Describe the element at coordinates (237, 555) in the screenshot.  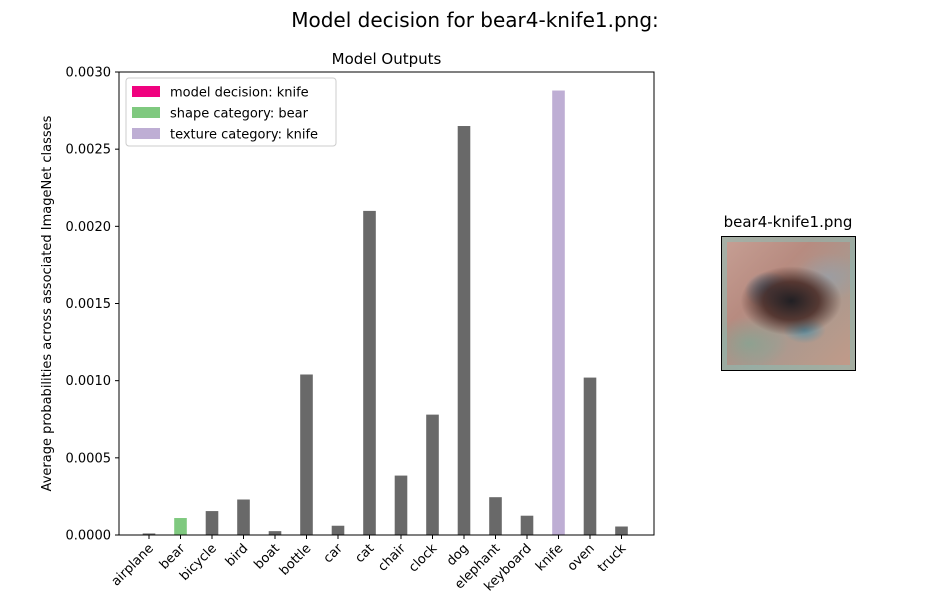
I see `x-tick-label-bird: bird` at that location.